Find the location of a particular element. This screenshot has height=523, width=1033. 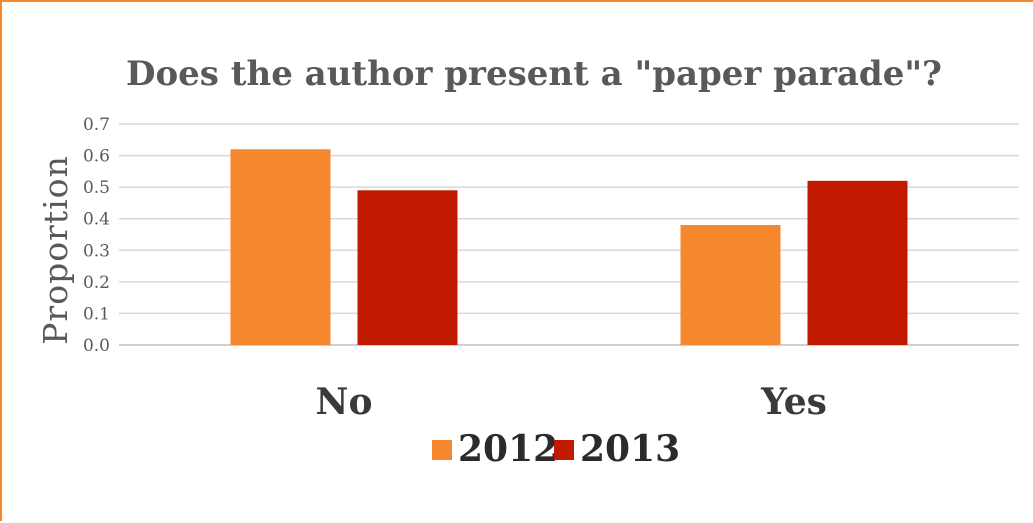

y-axis-label: Proportion is located at coordinates (55, 250).